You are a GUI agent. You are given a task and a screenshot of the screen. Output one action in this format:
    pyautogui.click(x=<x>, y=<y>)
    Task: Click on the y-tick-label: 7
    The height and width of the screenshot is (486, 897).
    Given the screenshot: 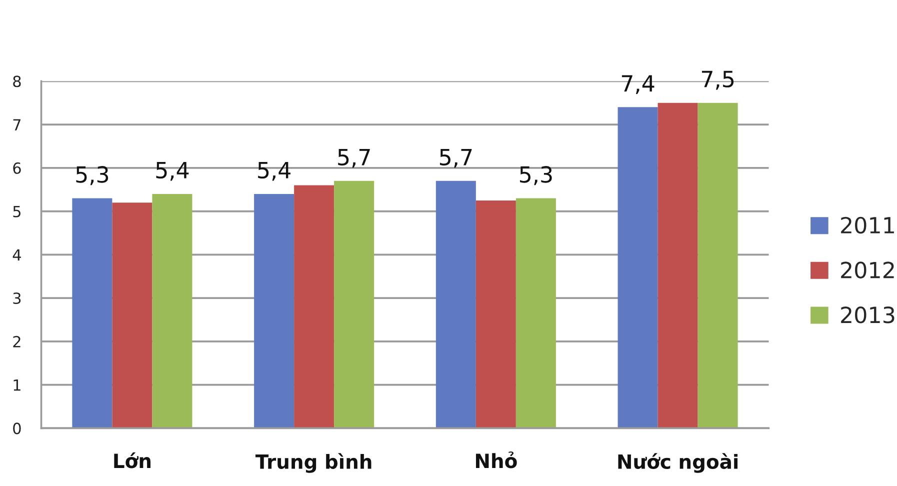 What is the action you would take?
    pyautogui.click(x=17, y=124)
    